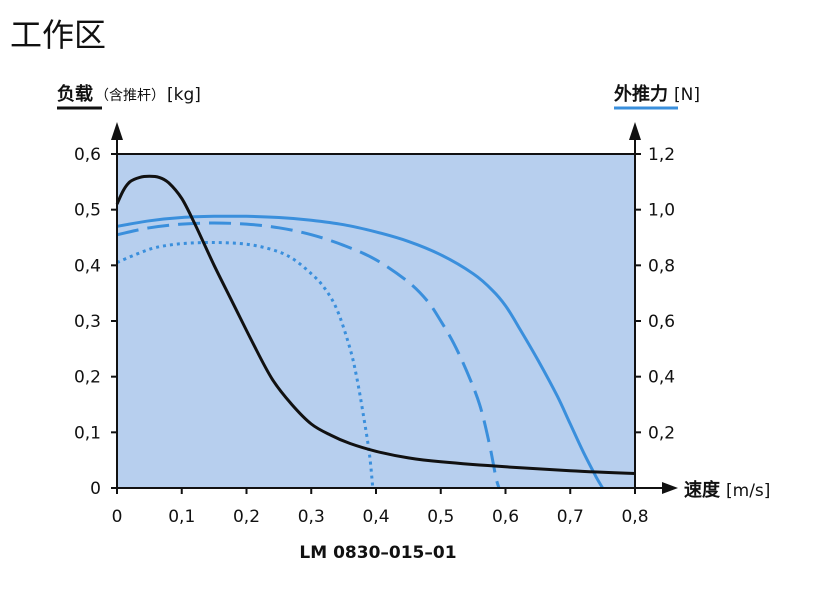  Describe the element at coordinates (661, 378) in the screenshot. I see `y-right-tick-label: 0,4` at that location.